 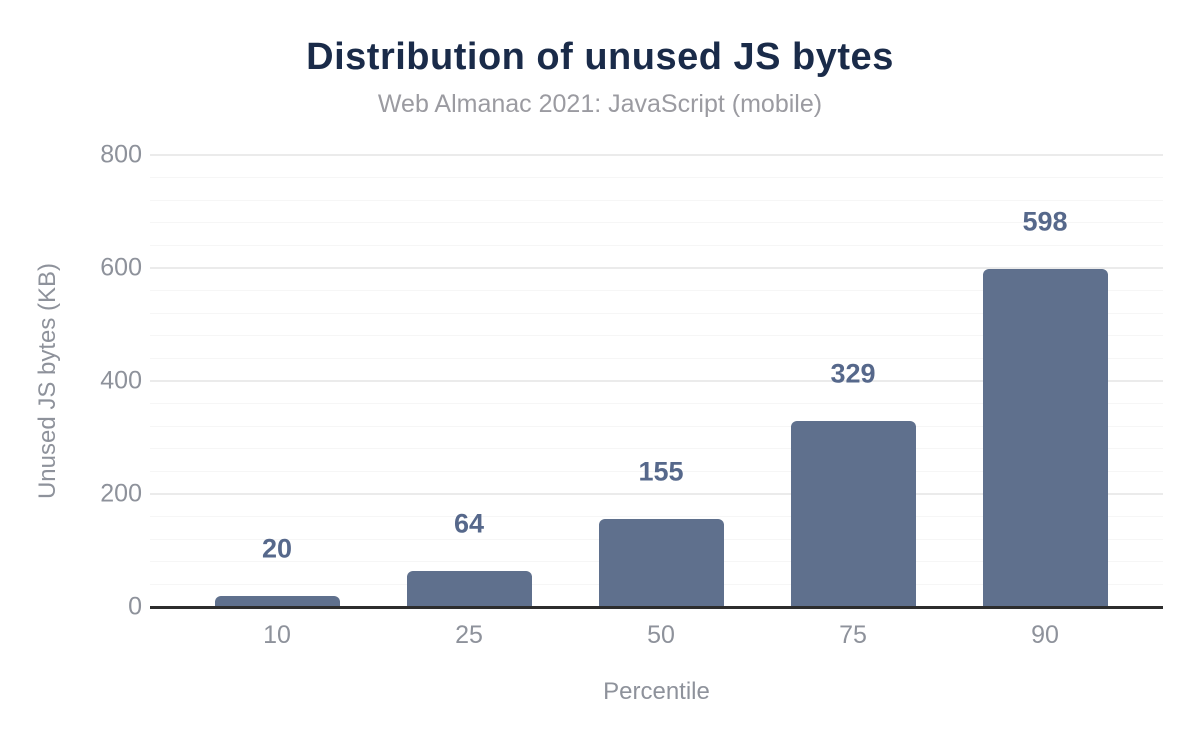 What do you see at coordinates (135, 606) in the screenshot?
I see `y-tick-label: 0` at bounding box center [135, 606].